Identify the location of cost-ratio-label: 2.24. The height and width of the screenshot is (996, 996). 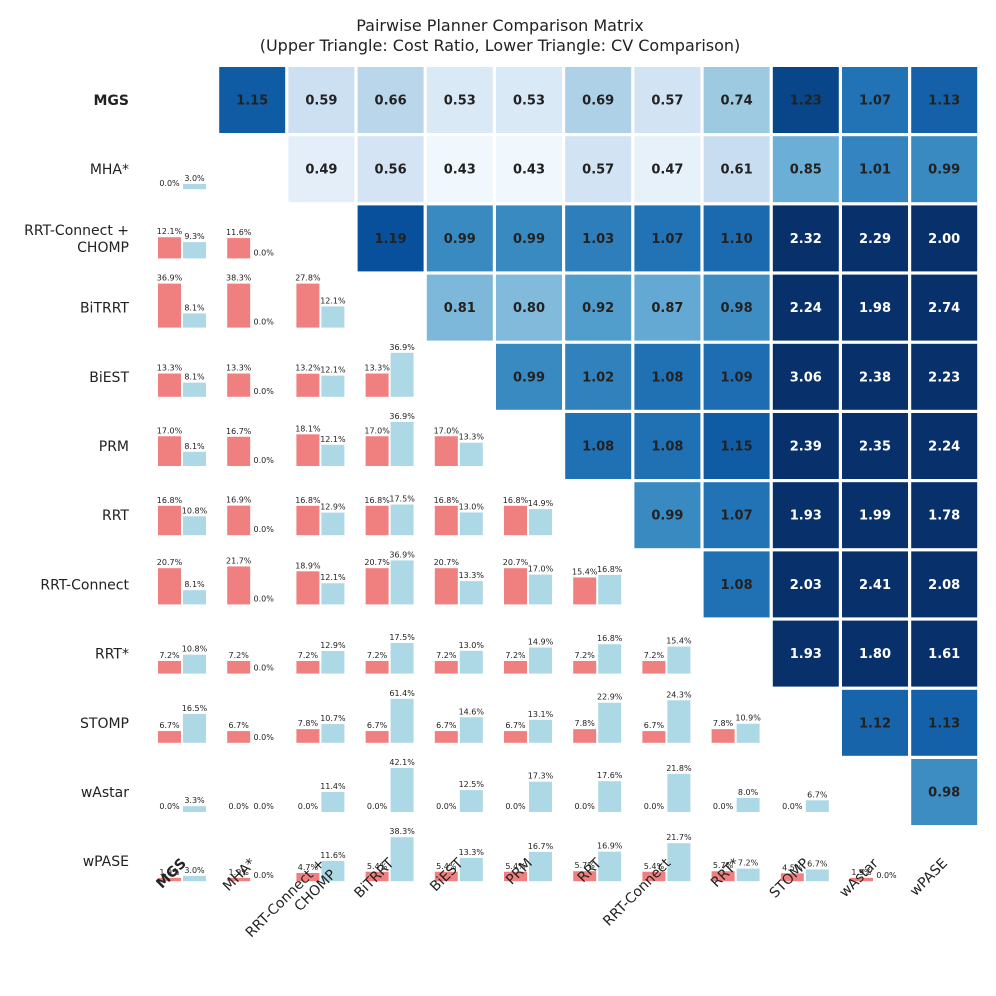
(806, 308).